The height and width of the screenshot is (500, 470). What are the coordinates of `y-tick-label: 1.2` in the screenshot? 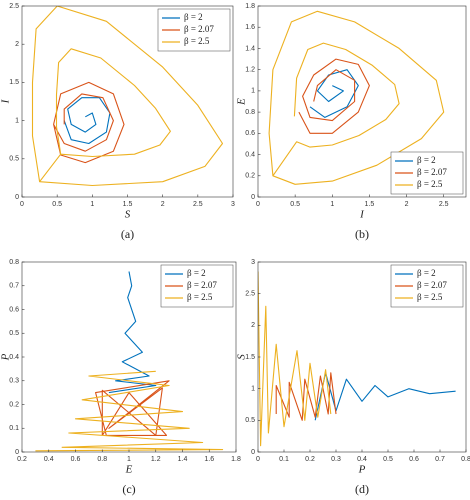 It's located at (250, 70).